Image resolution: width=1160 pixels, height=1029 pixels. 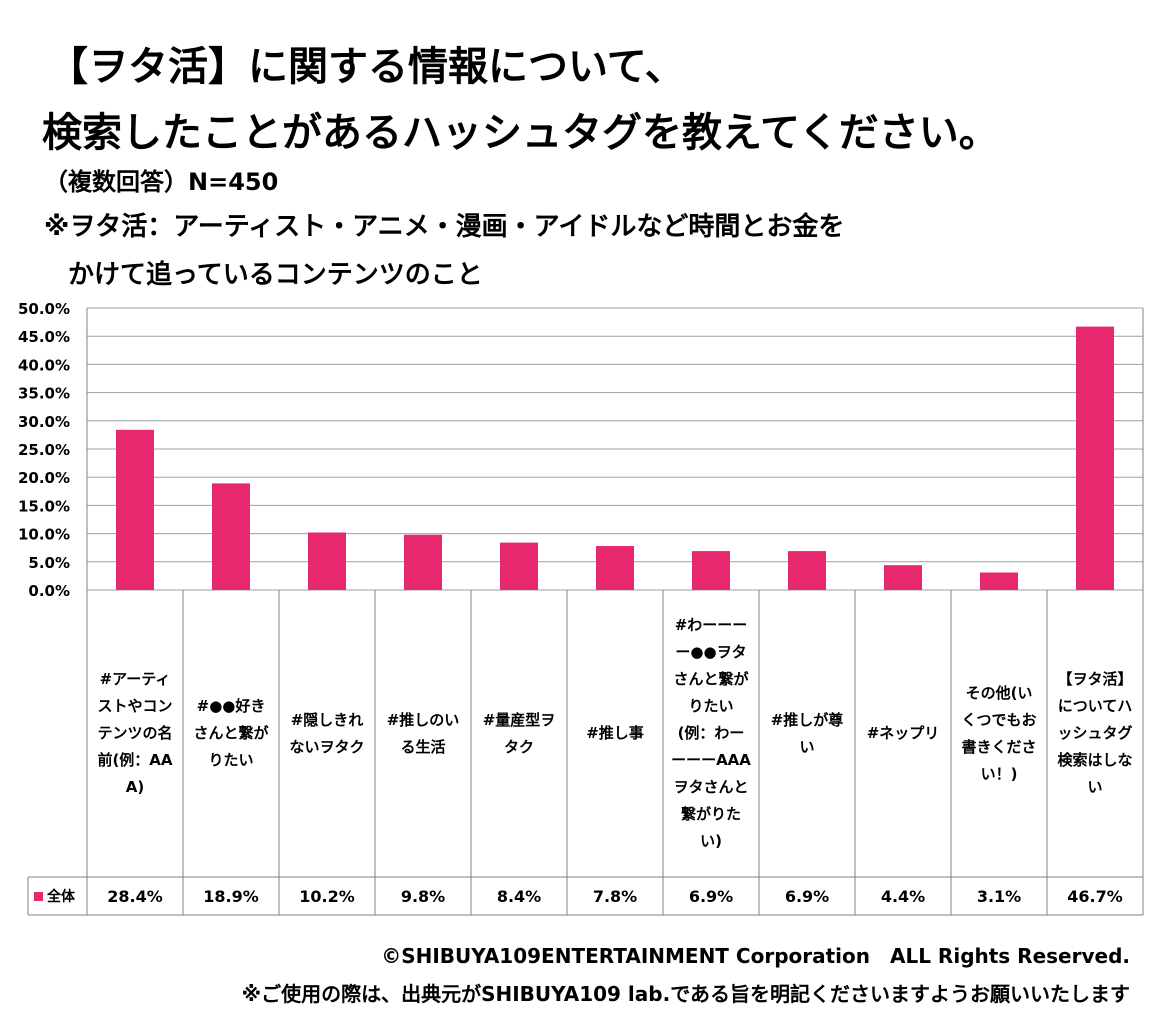 I want to click on legend-cell: 全体, so click(x=58, y=896).